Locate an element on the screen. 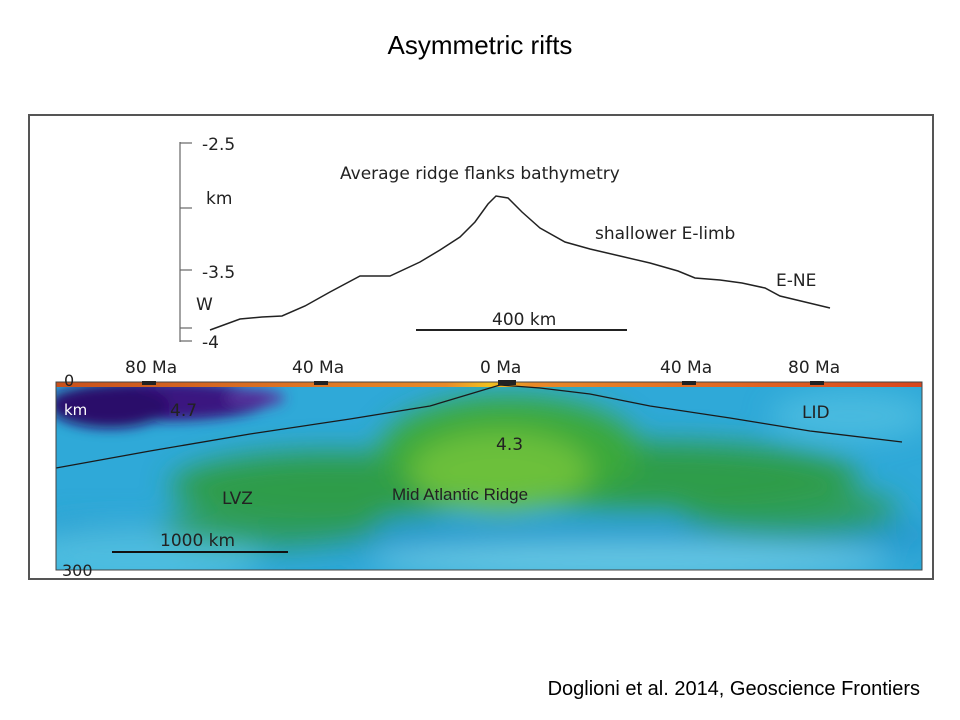 This screenshot has width=960, height=720. bathymetry-scale-label: 400 km is located at coordinates (524, 320).